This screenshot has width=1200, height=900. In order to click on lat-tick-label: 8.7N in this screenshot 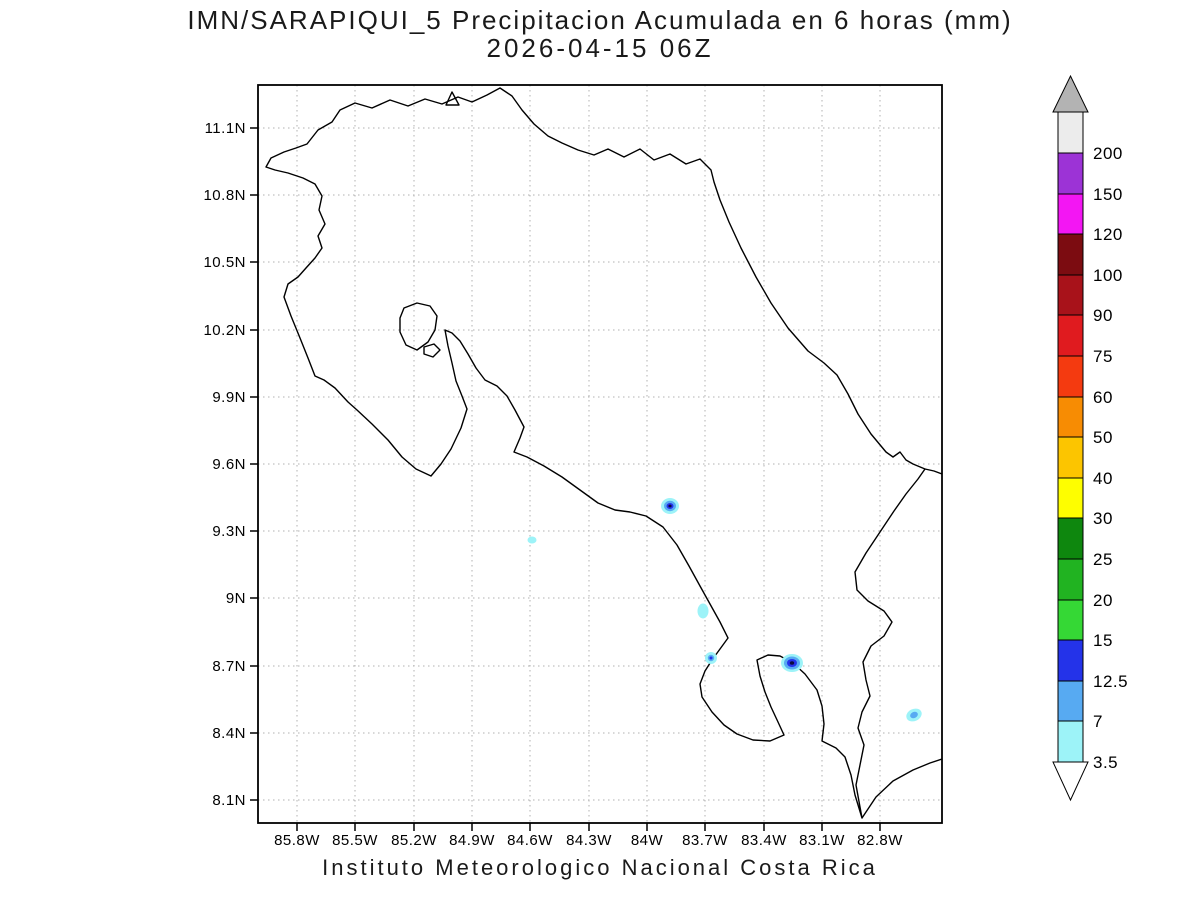, I will do `click(229, 666)`.